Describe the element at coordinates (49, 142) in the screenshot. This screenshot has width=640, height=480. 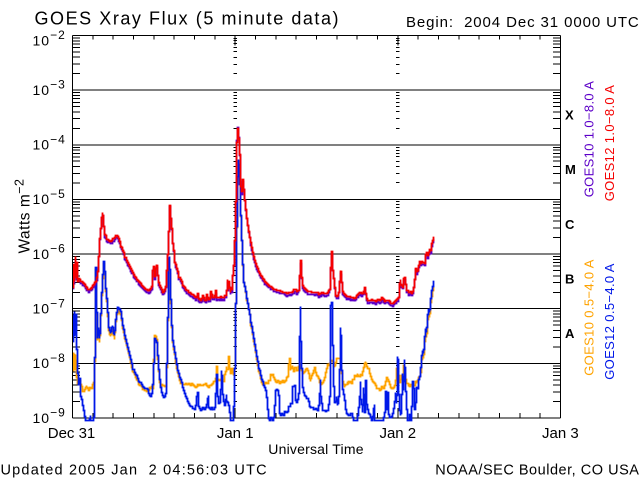
I see `svg-text: 10⁻⁴` at that location.